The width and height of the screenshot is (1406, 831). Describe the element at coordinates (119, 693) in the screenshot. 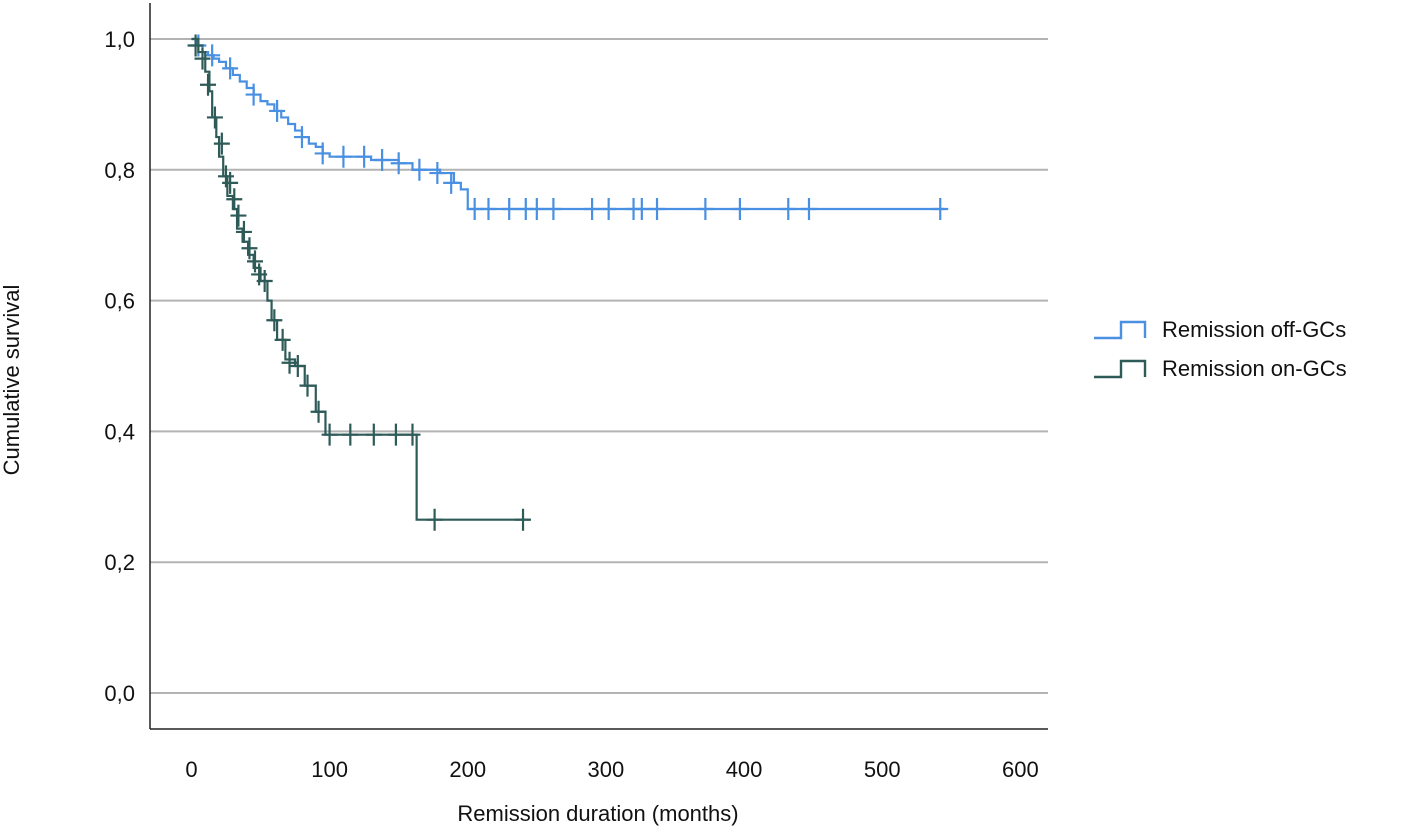

I see `y-tick-label: 0,0` at that location.